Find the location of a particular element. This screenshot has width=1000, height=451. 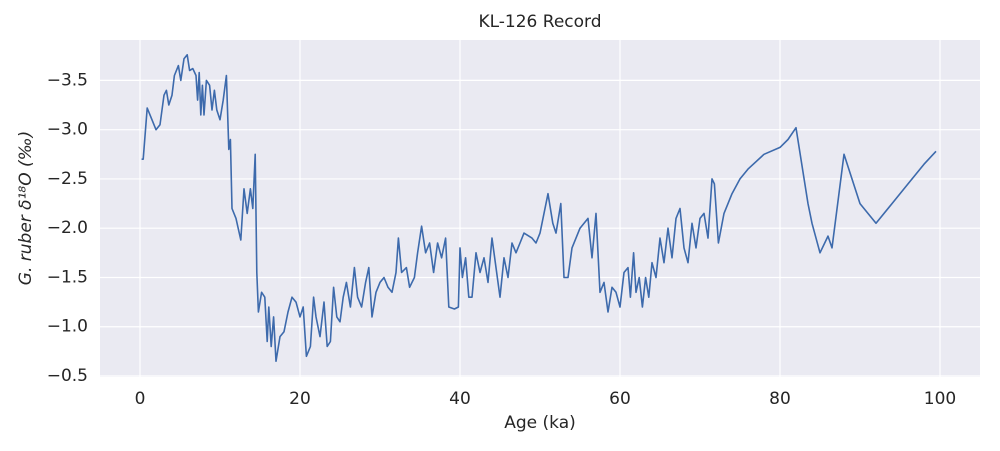

x-tick-label: 100 is located at coordinates (940, 399).